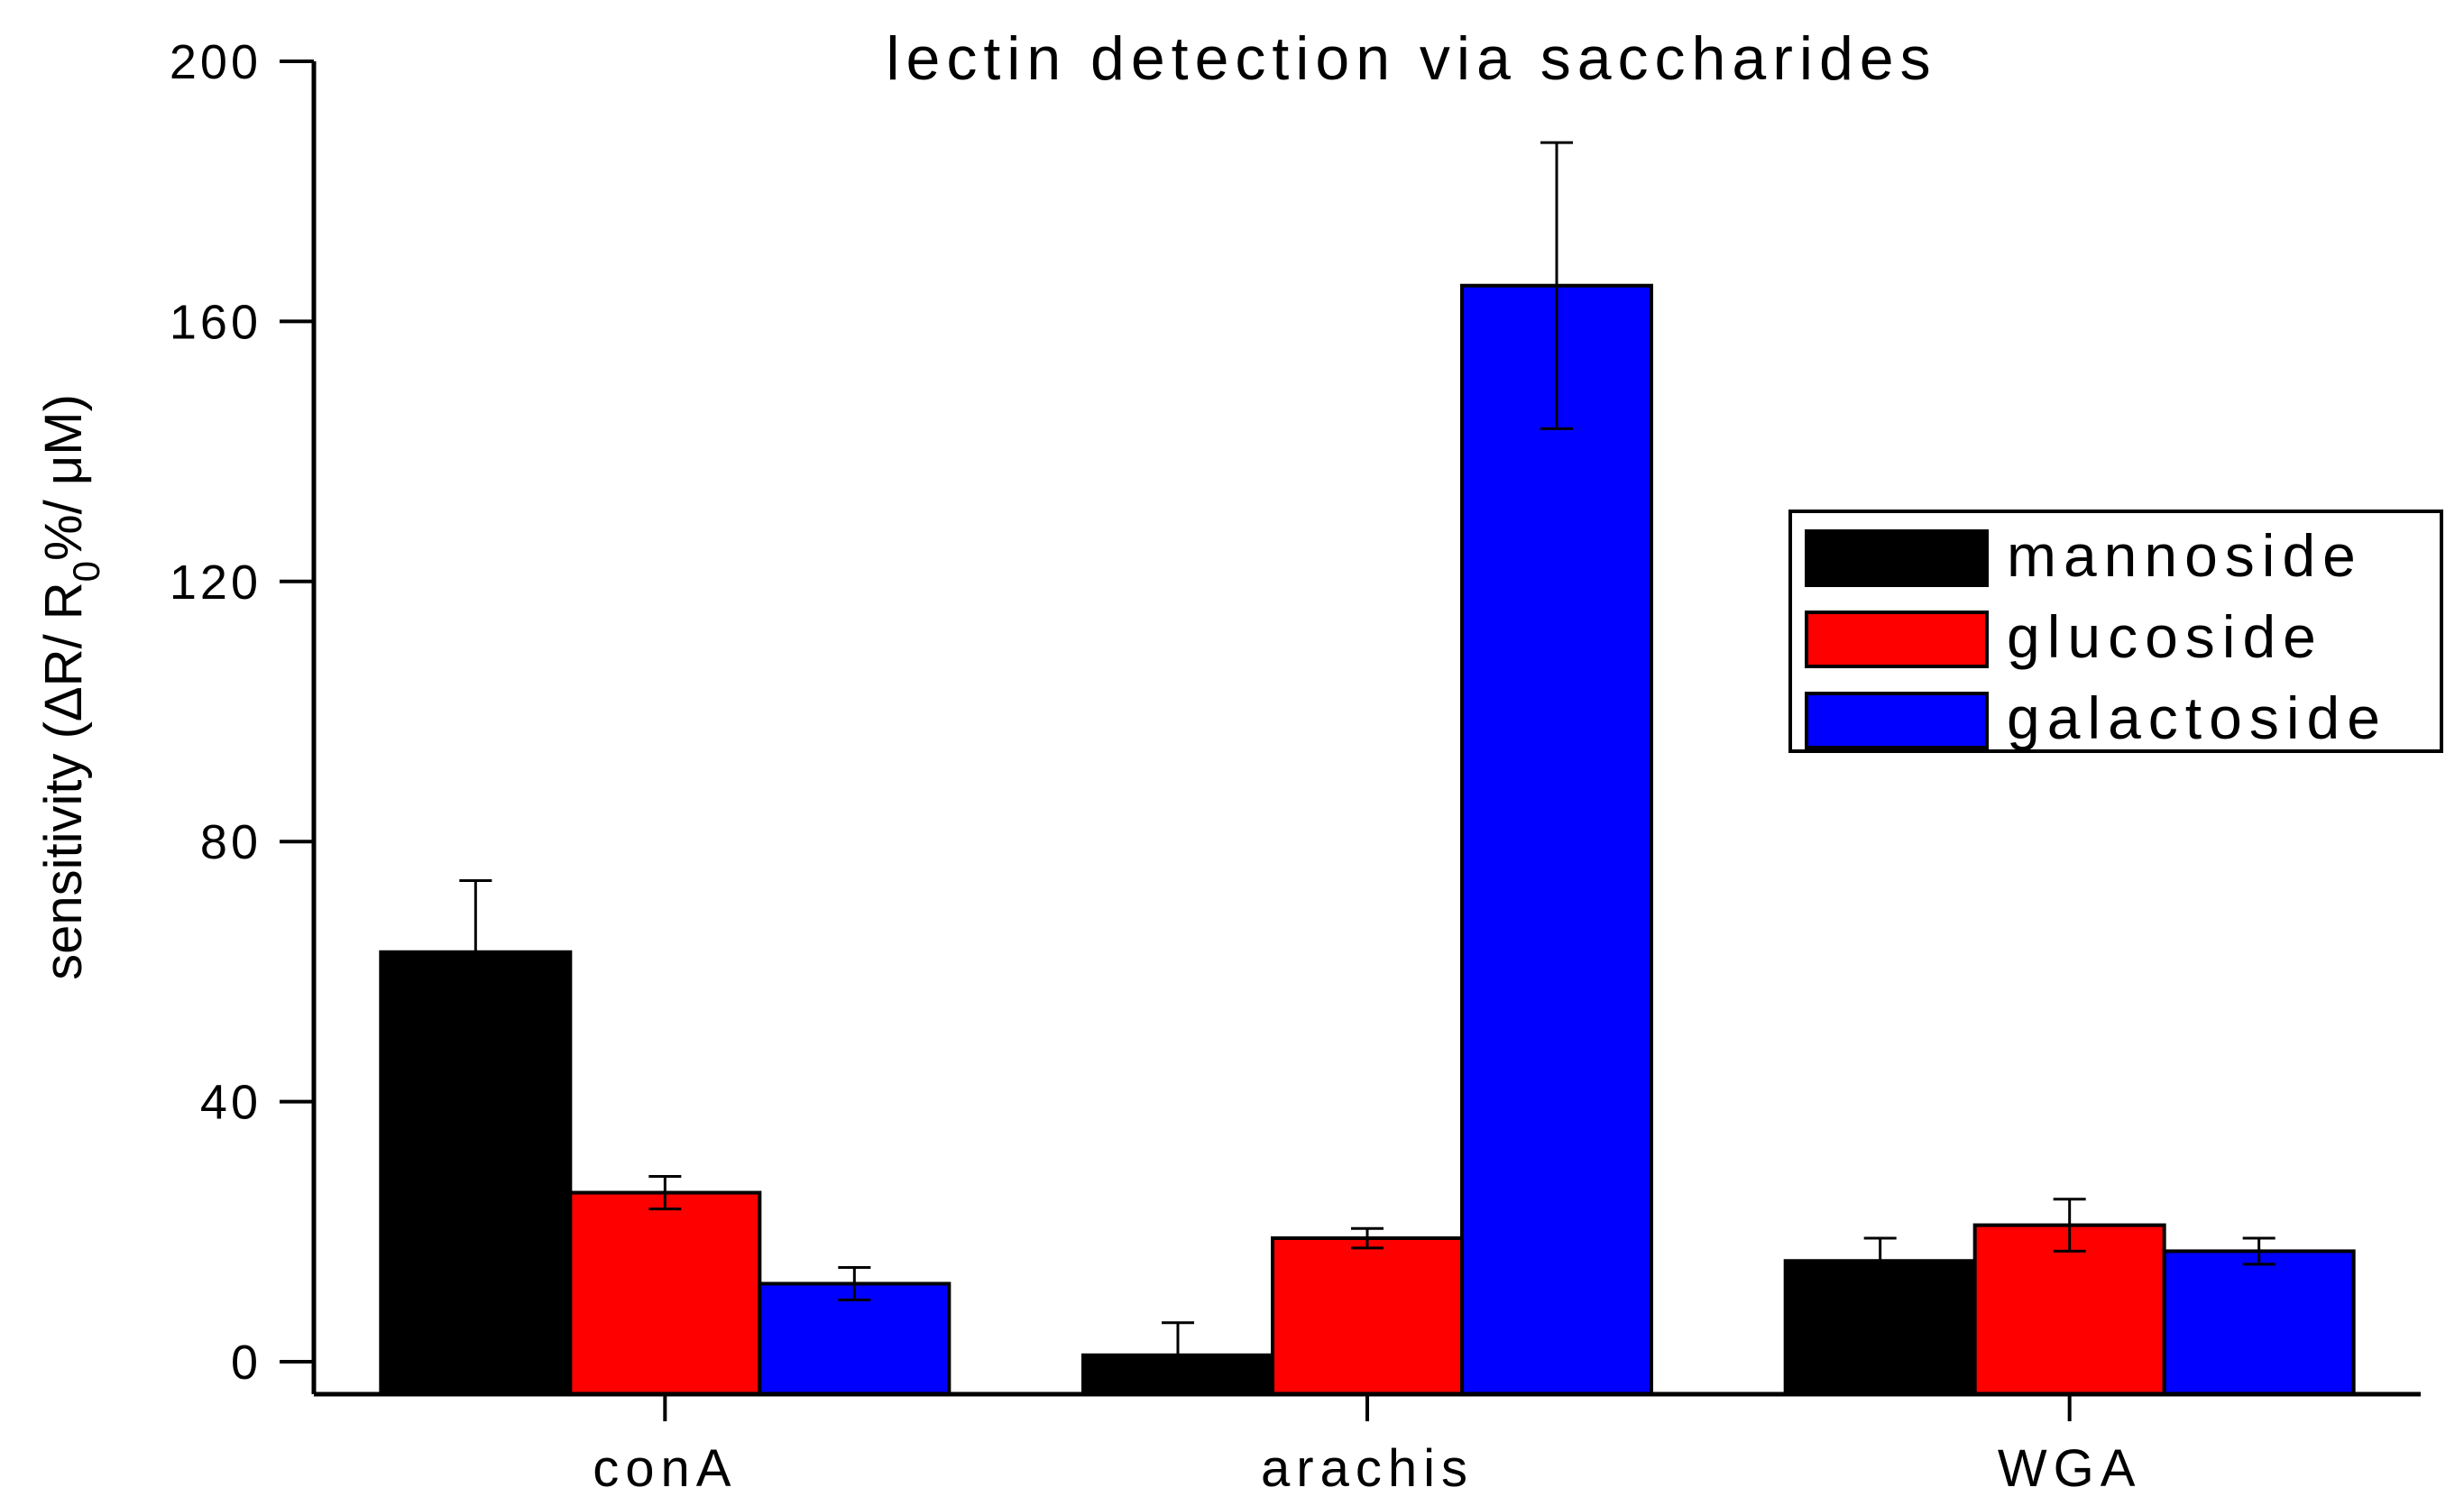 This screenshot has height=1506, width=2464. I want to click on bar-galactoside-arachis, so click(1556, 840).